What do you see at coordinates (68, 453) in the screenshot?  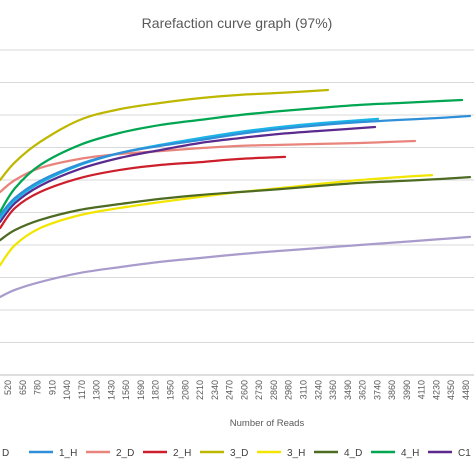 I see `legend-label: 1_H` at bounding box center [68, 453].